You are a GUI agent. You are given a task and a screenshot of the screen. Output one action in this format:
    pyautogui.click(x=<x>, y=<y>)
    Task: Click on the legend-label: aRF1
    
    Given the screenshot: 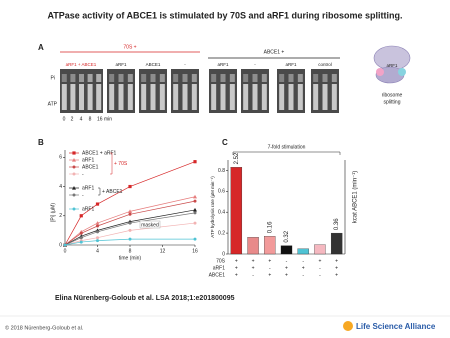 What is the action you would take?
    pyautogui.click(x=88, y=160)
    